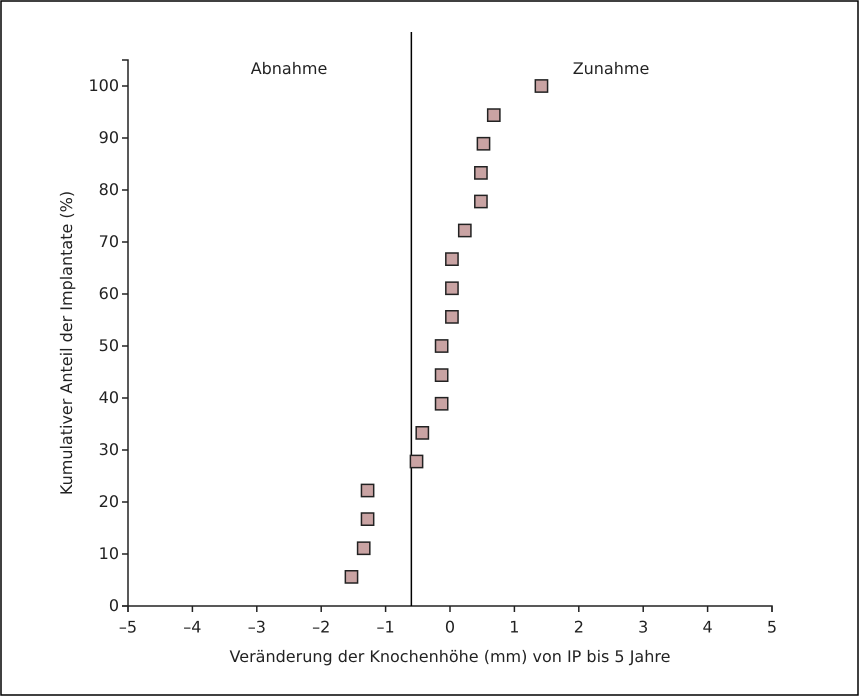 The image size is (859, 696). I want to click on x-tick-label: 0, so click(450, 627).